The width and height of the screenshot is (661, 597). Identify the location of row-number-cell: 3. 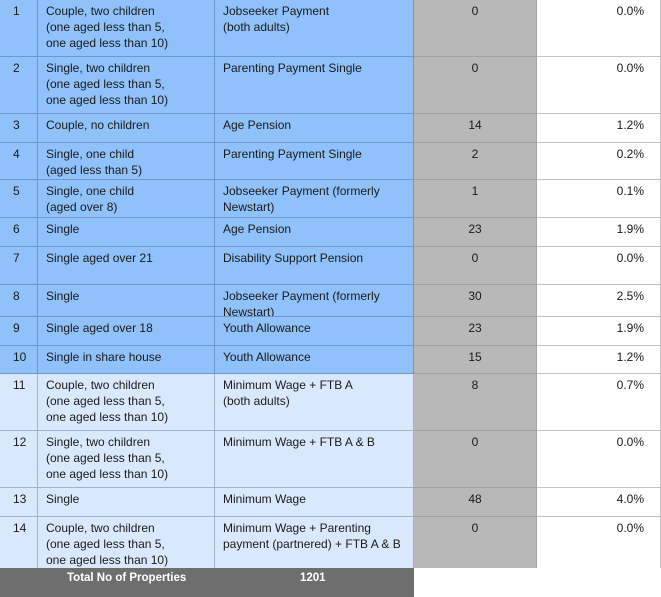
(19, 128).